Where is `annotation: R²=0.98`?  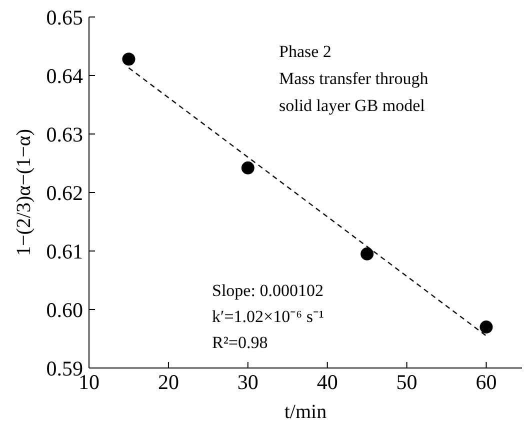
annotation: R²=0.98 is located at coordinates (240, 343).